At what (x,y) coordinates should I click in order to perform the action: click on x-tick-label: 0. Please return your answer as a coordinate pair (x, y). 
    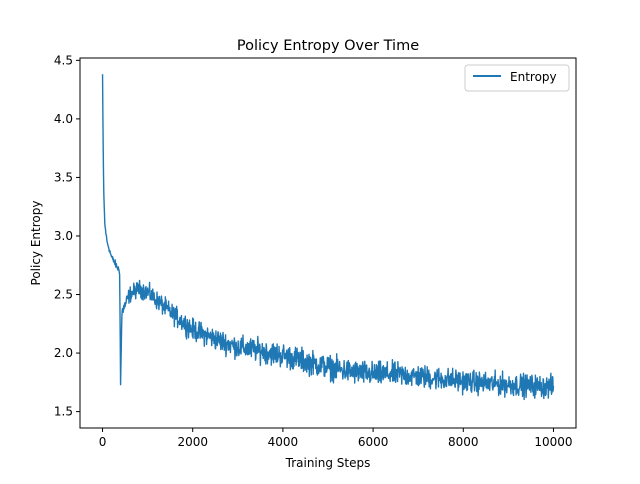
    Looking at the image, I should click on (103, 442).